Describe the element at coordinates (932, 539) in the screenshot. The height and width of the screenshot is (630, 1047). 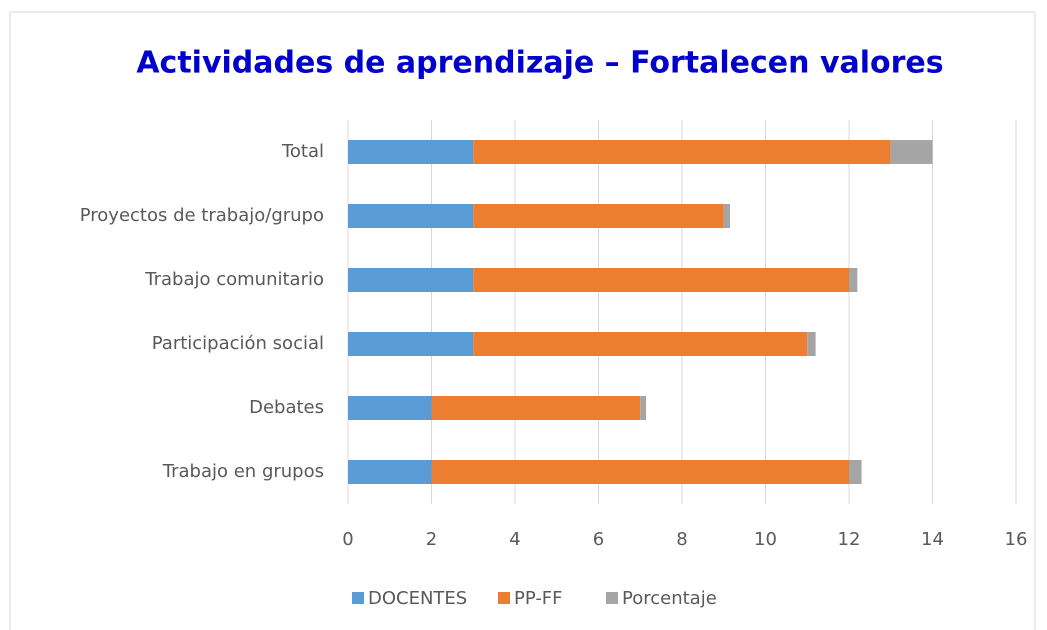
I see `x-tick-label: 14` at that location.